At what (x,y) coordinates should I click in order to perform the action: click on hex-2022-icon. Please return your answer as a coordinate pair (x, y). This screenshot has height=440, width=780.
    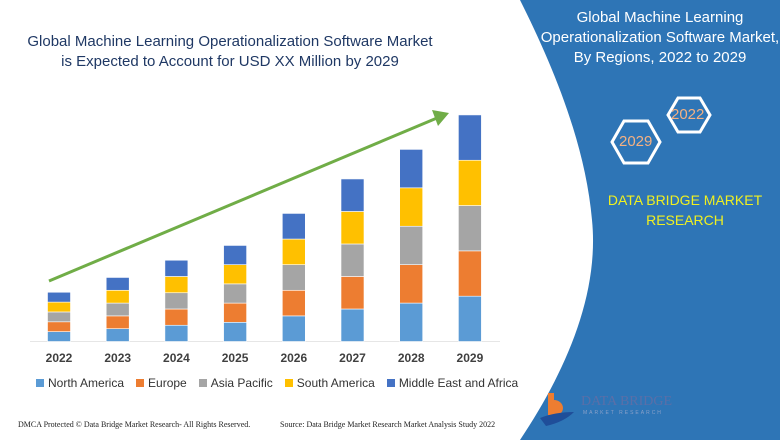
    Looking at the image, I should click on (689, 115).